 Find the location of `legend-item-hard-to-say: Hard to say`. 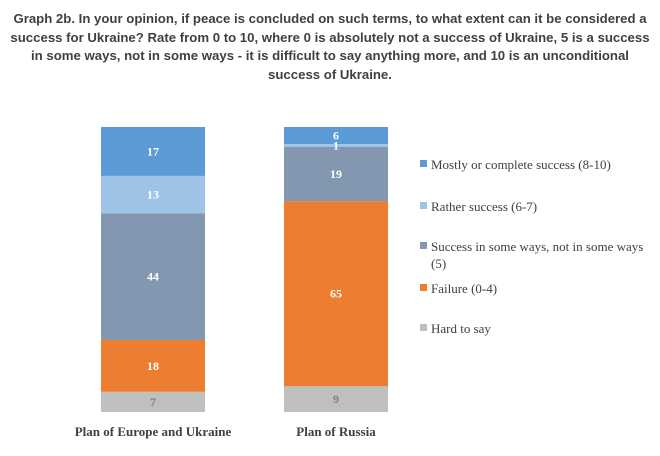

legend-item-hard-to-say: Hard to say is located at coordinates (537, 328).